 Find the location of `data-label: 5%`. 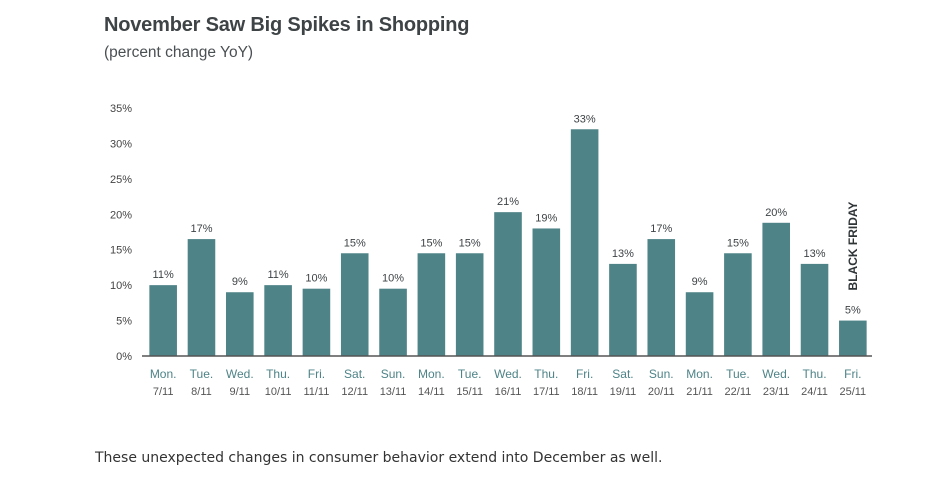

data-label: 5% is located at coordinates (853, 311).